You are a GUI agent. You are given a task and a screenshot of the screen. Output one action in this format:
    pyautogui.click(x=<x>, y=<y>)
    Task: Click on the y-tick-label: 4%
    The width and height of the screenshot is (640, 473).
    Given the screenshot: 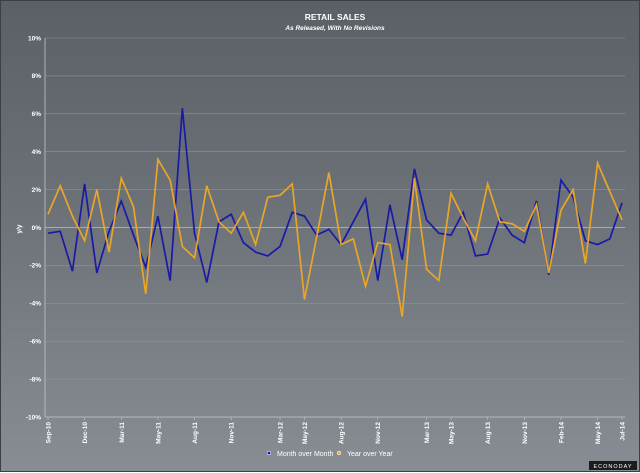 What is the action you would take?
    pyautogui.click(x=37, y=152)
    